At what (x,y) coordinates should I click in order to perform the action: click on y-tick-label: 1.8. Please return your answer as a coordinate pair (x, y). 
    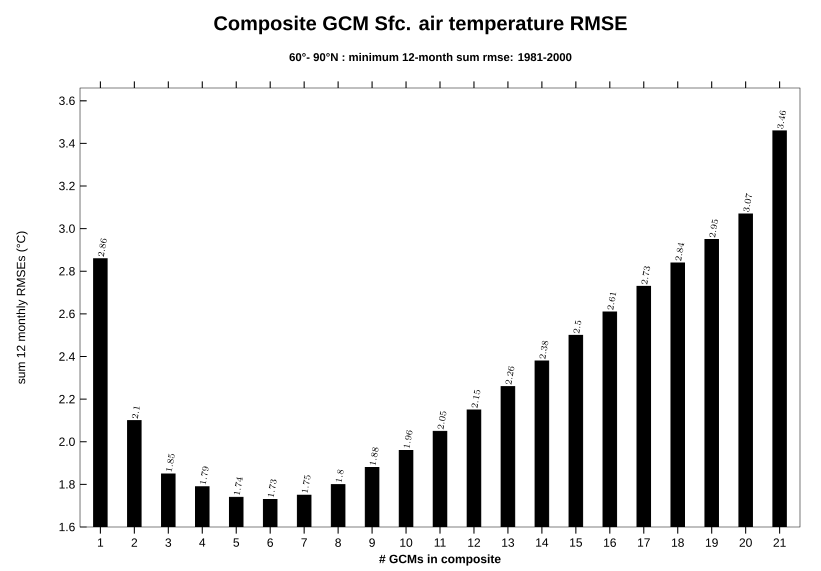
    Looking at the image, I should click on (67, 484).